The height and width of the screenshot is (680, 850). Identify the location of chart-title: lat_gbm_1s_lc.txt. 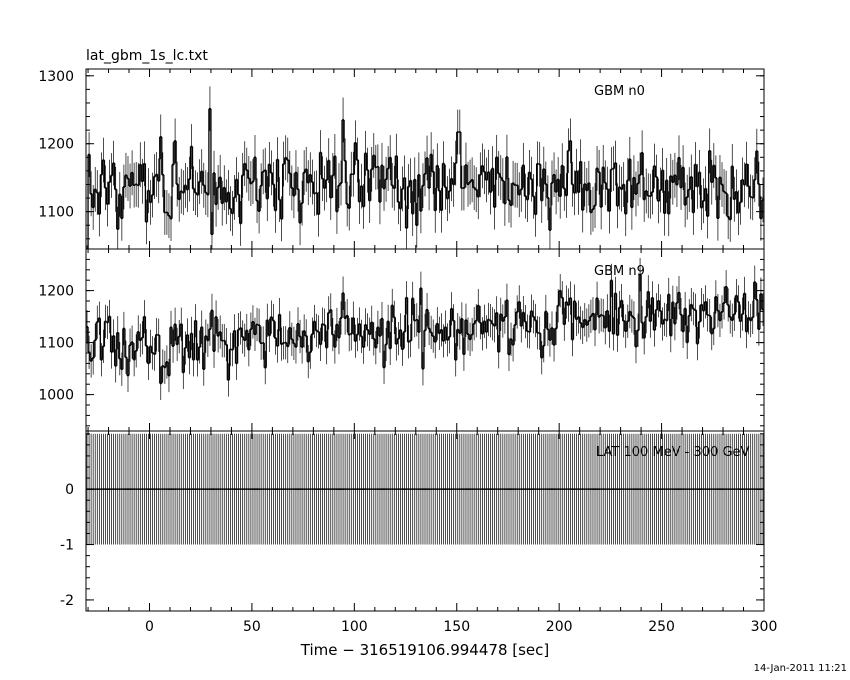
(147, 56).